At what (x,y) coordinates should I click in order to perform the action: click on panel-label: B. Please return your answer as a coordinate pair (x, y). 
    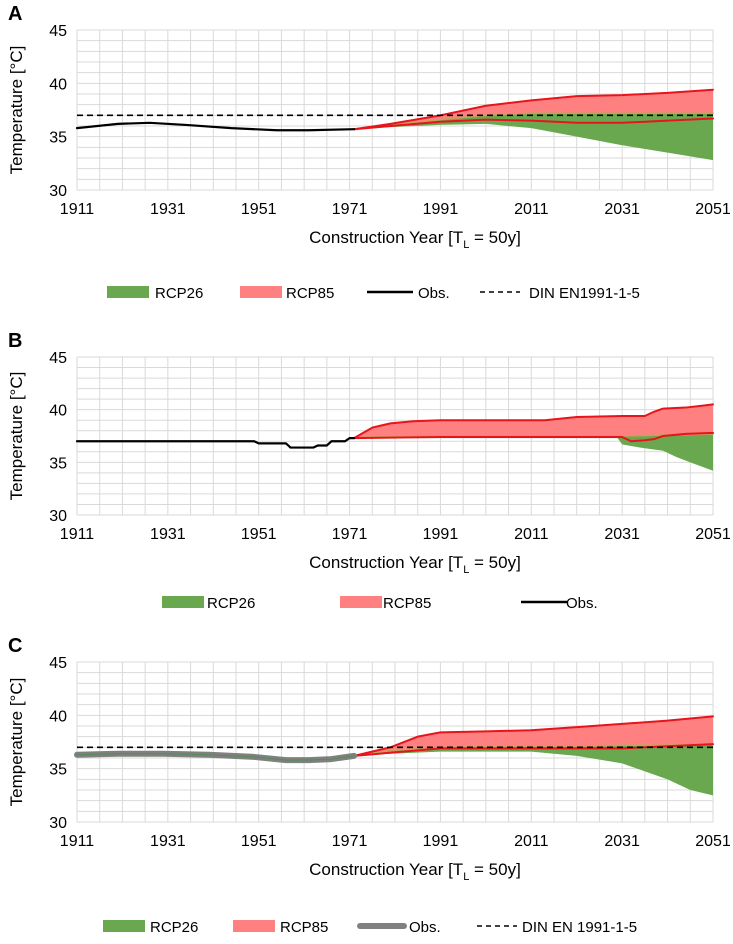
    Looking at the image, I should click on (15, 341).